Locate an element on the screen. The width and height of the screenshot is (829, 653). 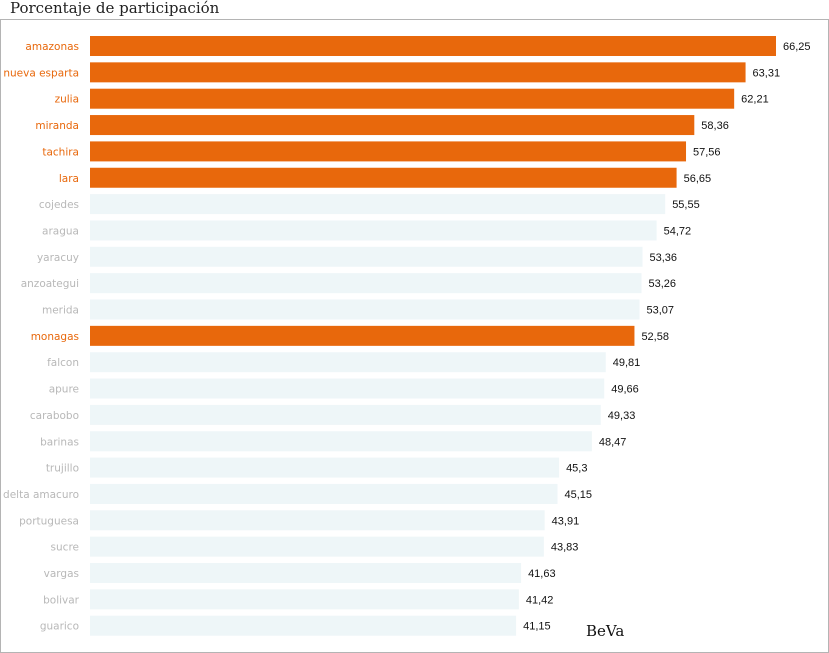
bar-nueva-esparta is located at coordinates (418, 72).